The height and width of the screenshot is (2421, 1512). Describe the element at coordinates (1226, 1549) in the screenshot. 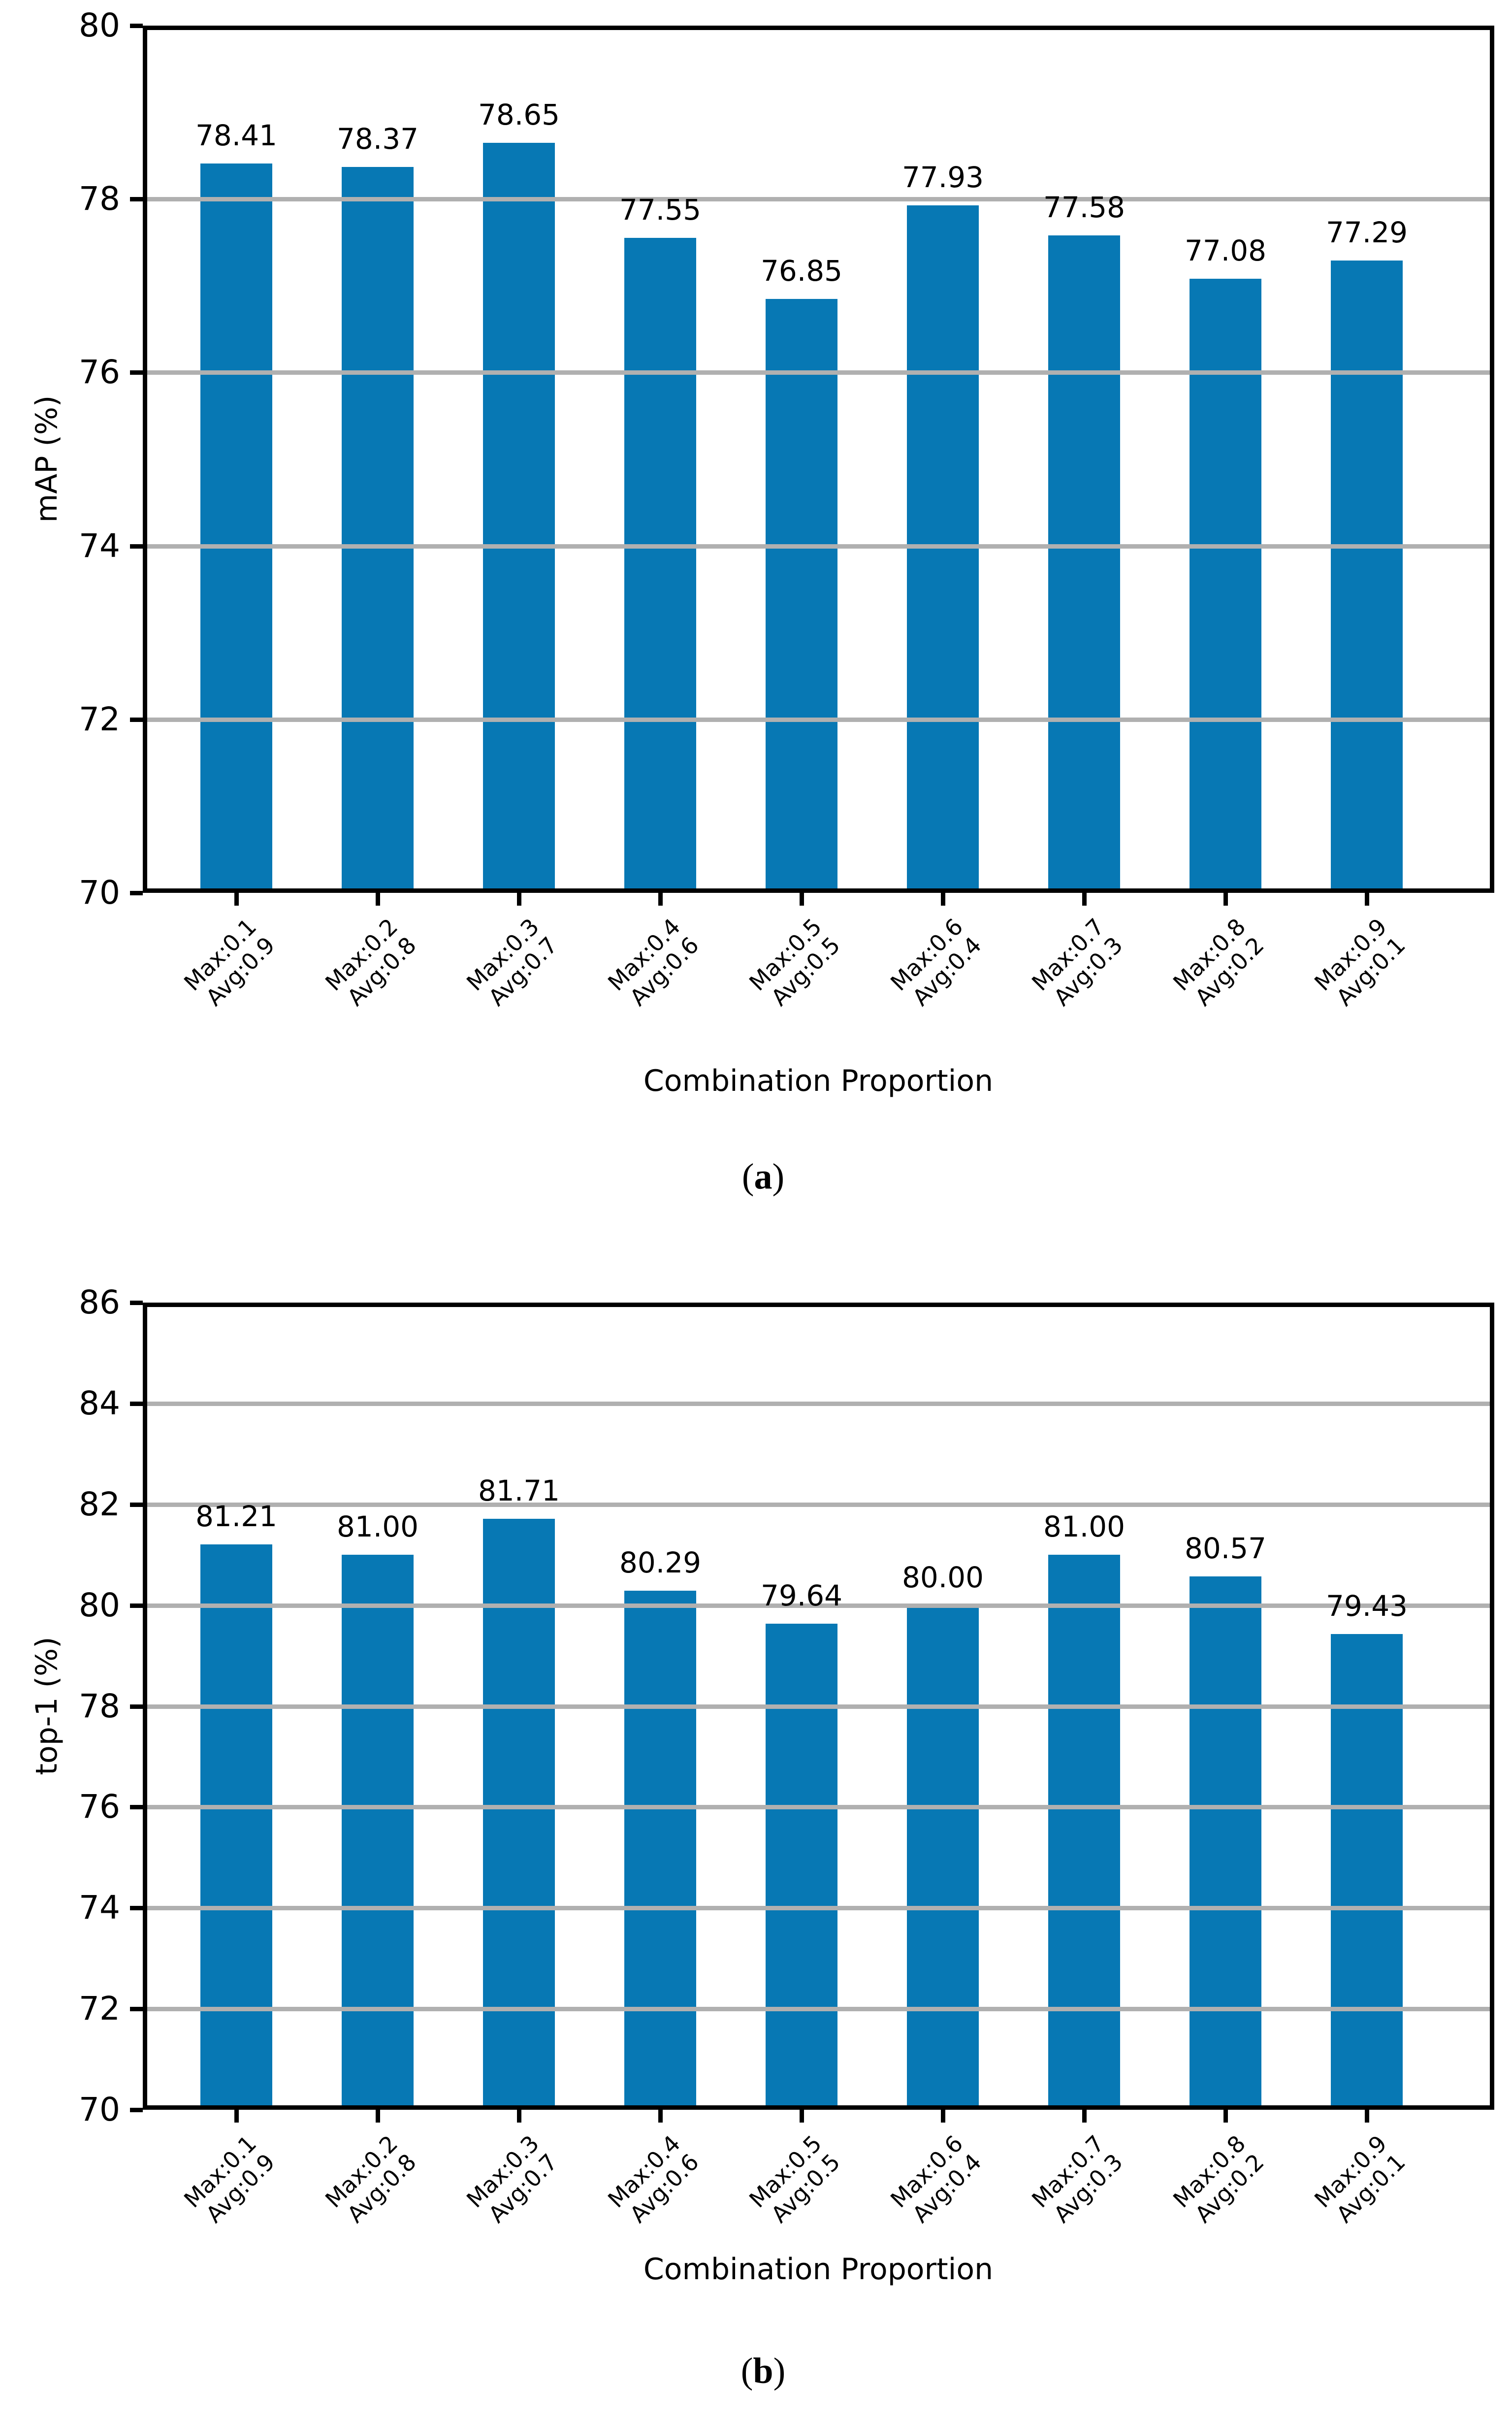

I see `bar-value-label: 80.57` at that location.